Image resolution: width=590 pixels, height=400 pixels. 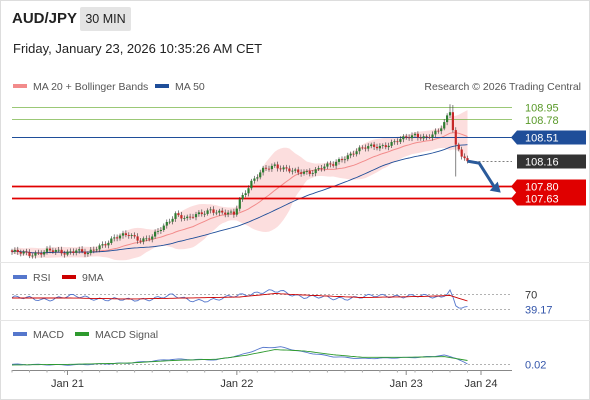 I want to click on macd-panel: 0.02, so click(x=278, y=359).